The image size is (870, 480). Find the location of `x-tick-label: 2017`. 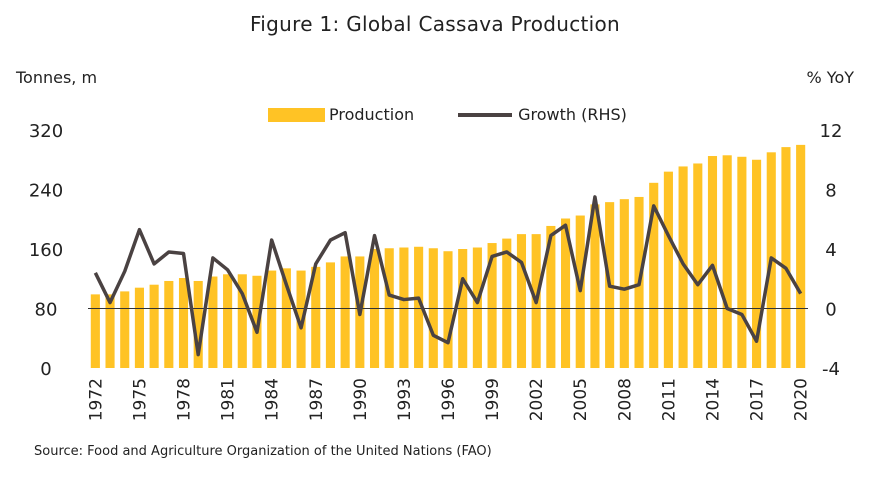

x-tick-label: 2017 is located at coordinates (758, 399).